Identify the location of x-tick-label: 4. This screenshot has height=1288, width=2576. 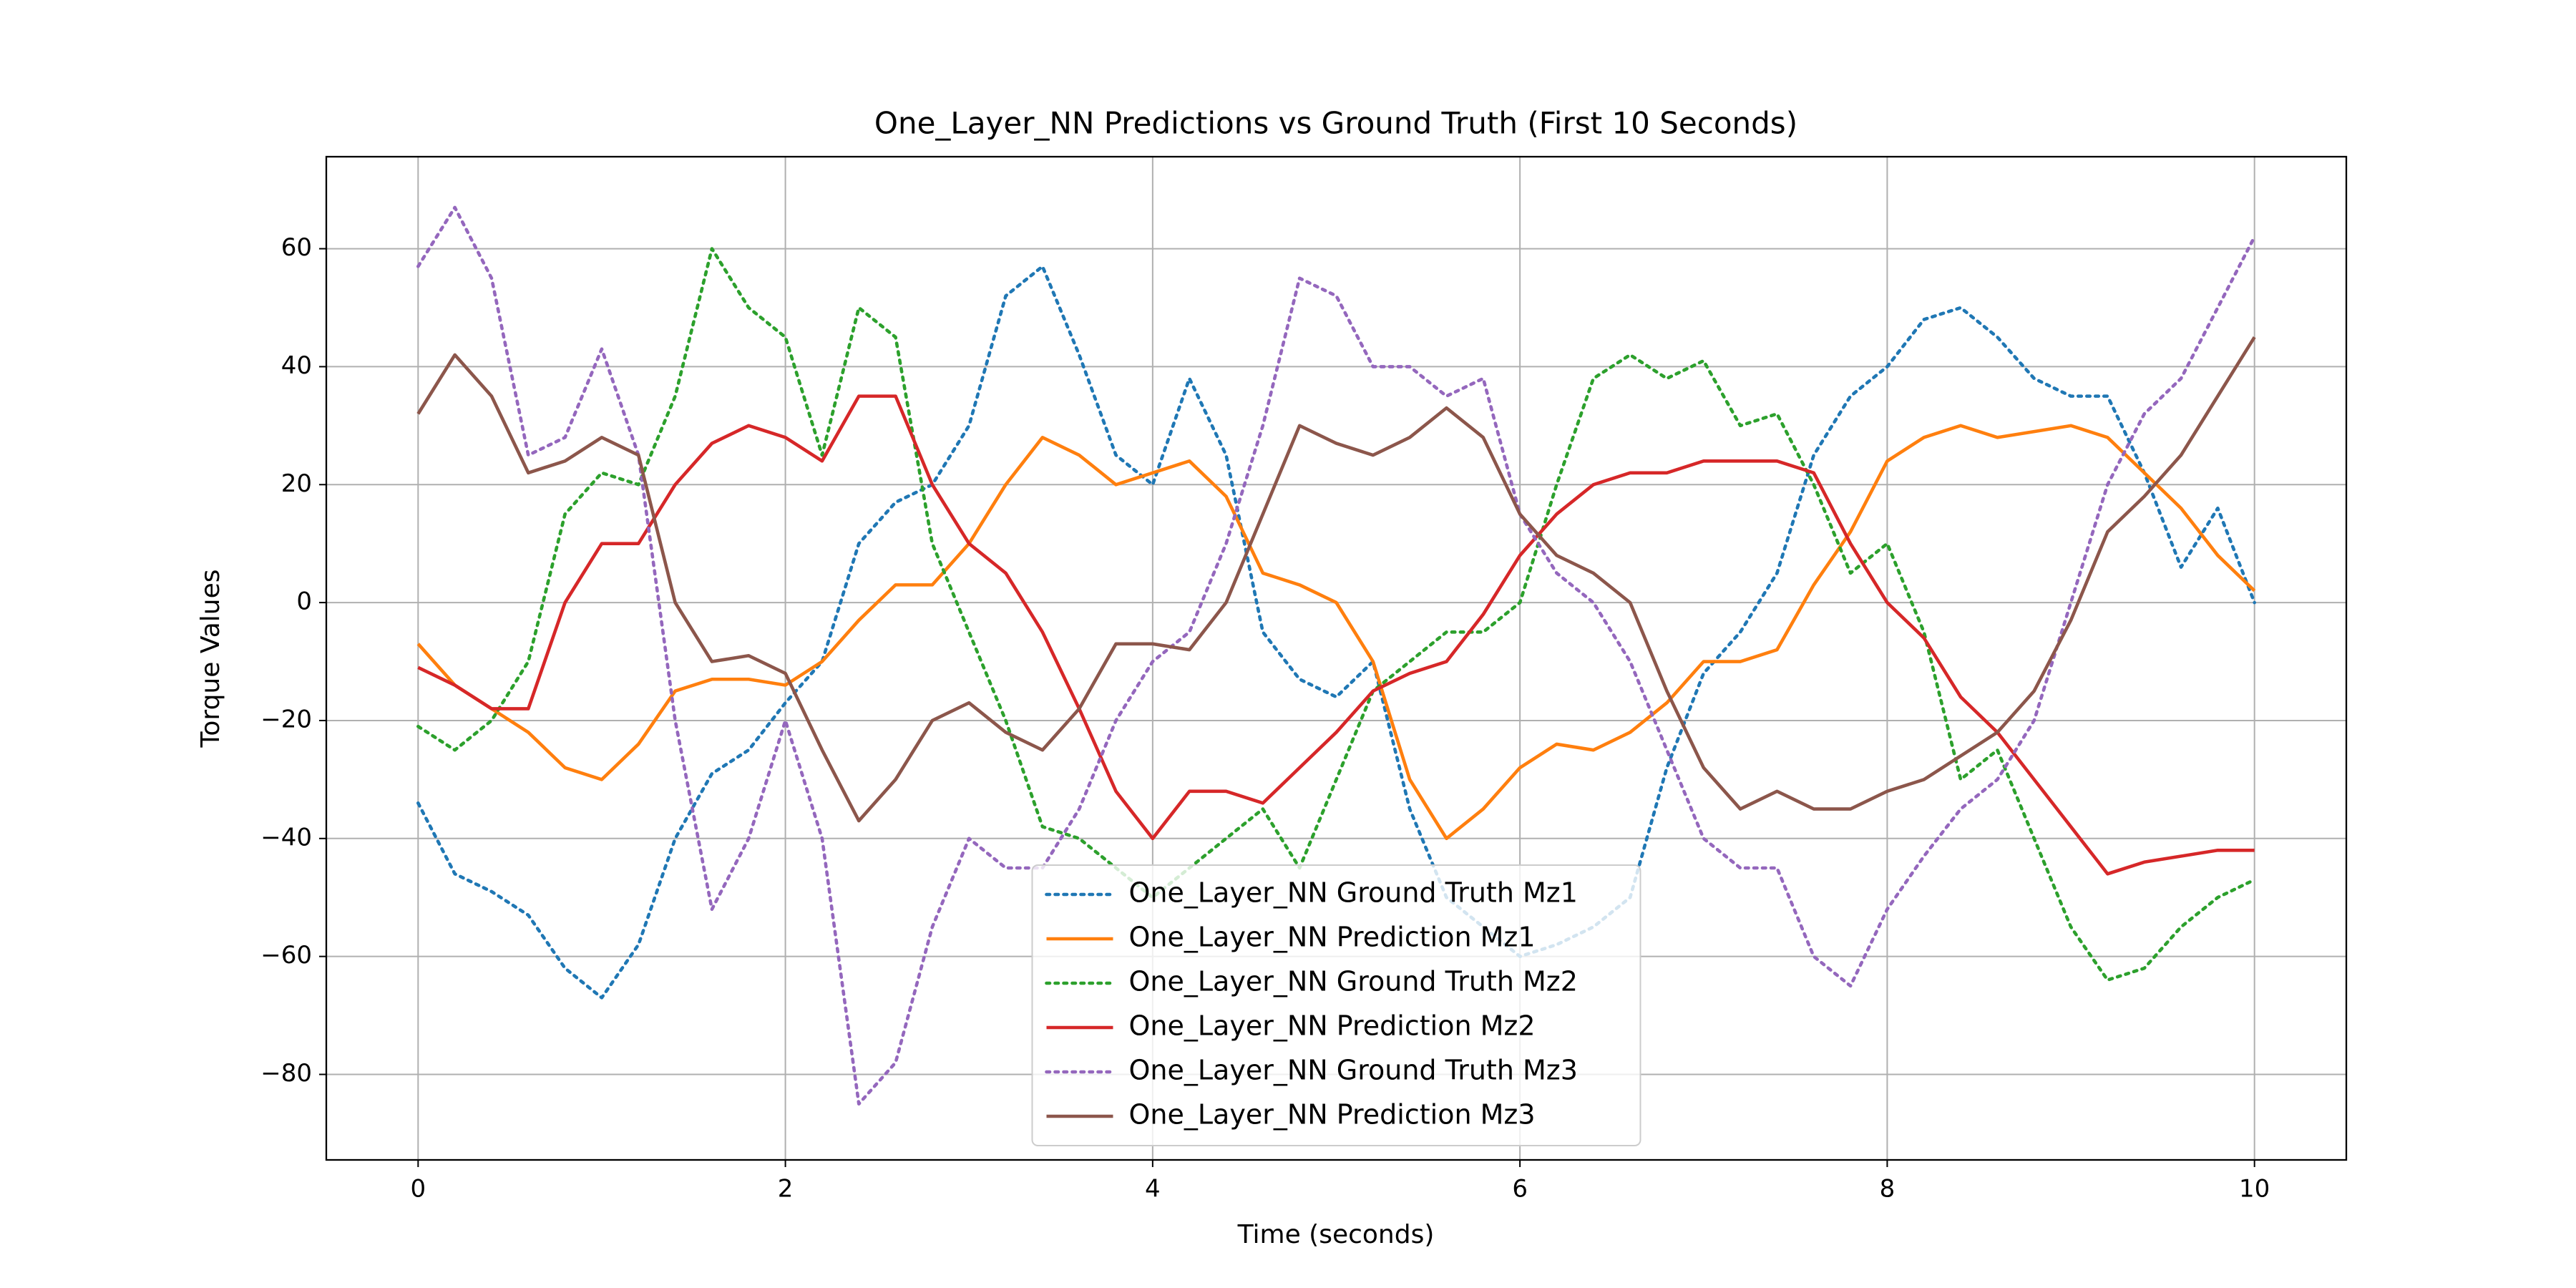
(1153, 1189).